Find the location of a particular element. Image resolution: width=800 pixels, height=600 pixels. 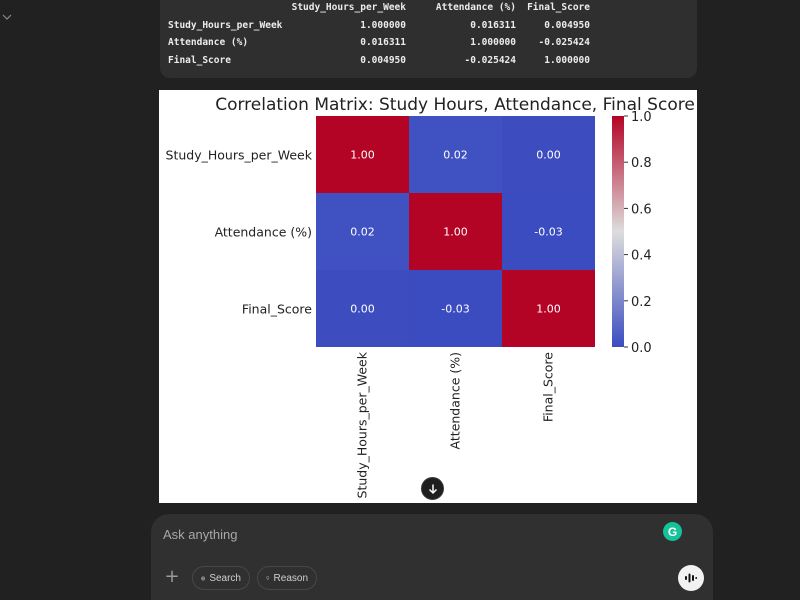

column-header: Final_Score is located at coordinates (558, 8).